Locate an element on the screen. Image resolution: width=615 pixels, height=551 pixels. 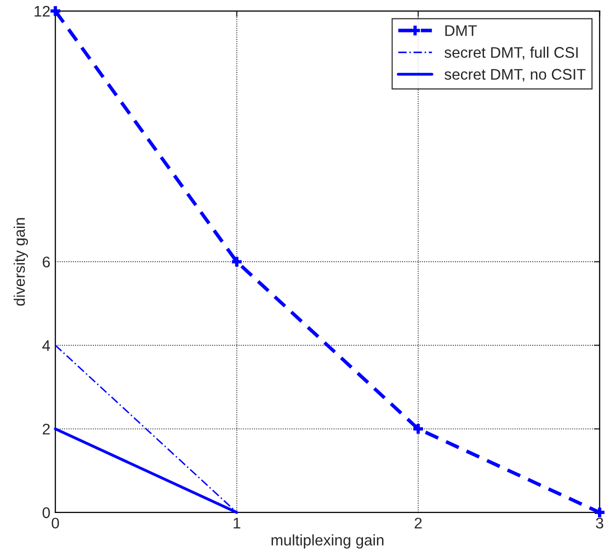
legend-label: secret DMT, no CSIT is located at coordinates (515, 75).